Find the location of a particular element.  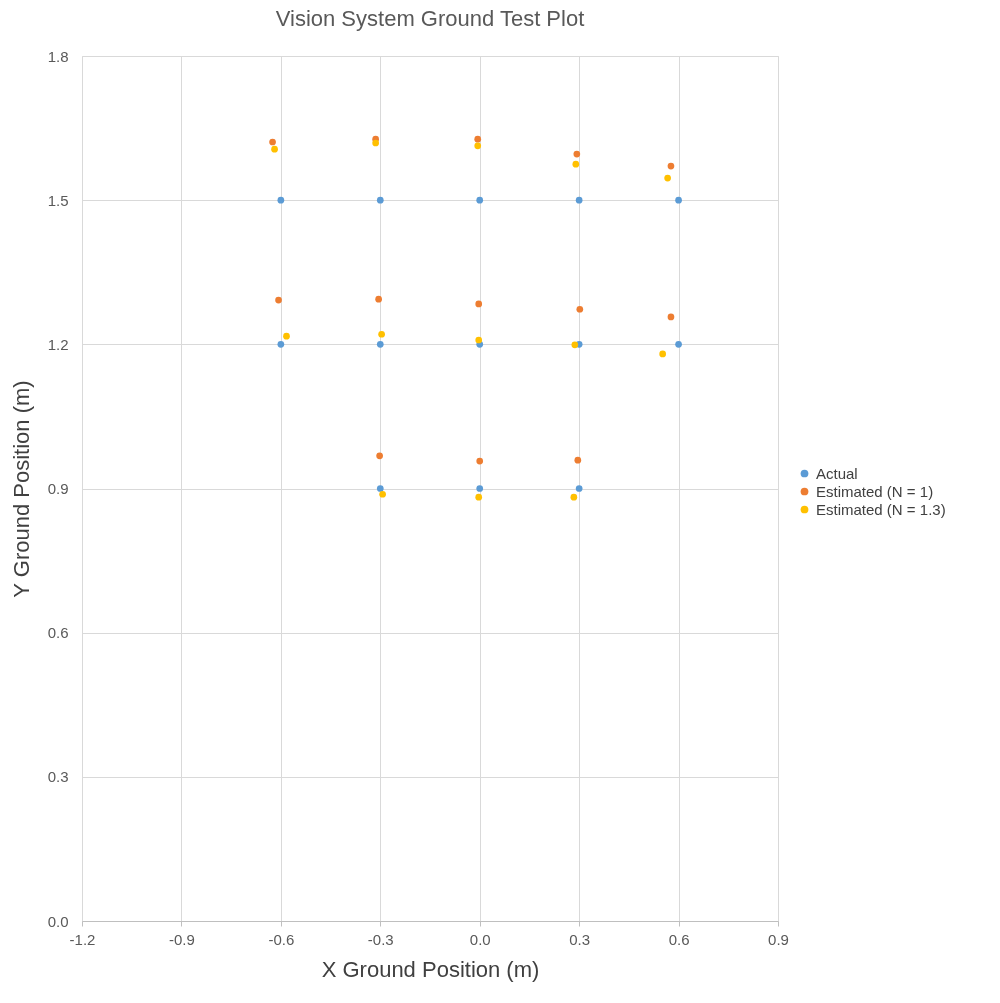

y-tick-label: 1.5 is located at coordinates (58, 200).